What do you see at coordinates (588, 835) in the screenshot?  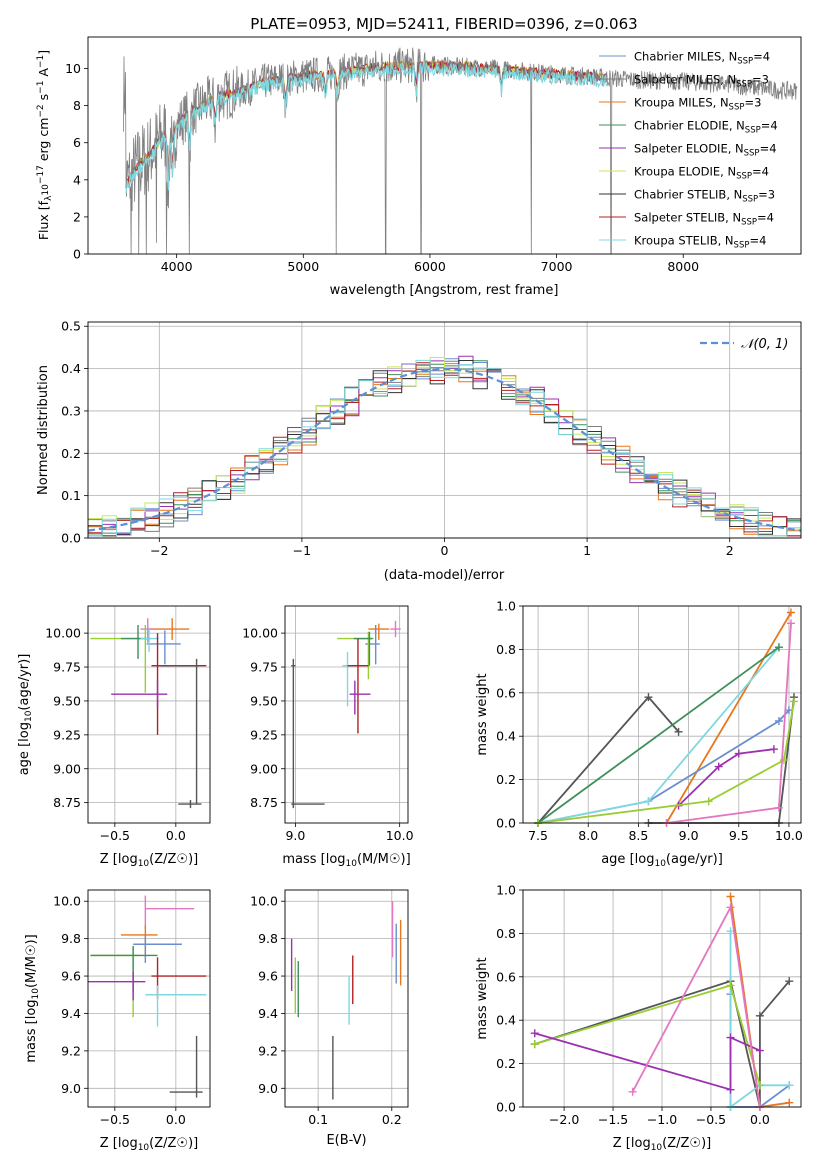 I see `x-tick-label: 8.0` at bounding box center [588, 835].